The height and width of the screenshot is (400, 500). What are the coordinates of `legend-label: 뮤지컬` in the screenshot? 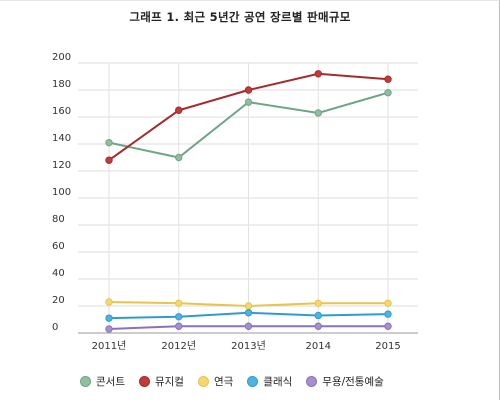 It's located at (169, 382).